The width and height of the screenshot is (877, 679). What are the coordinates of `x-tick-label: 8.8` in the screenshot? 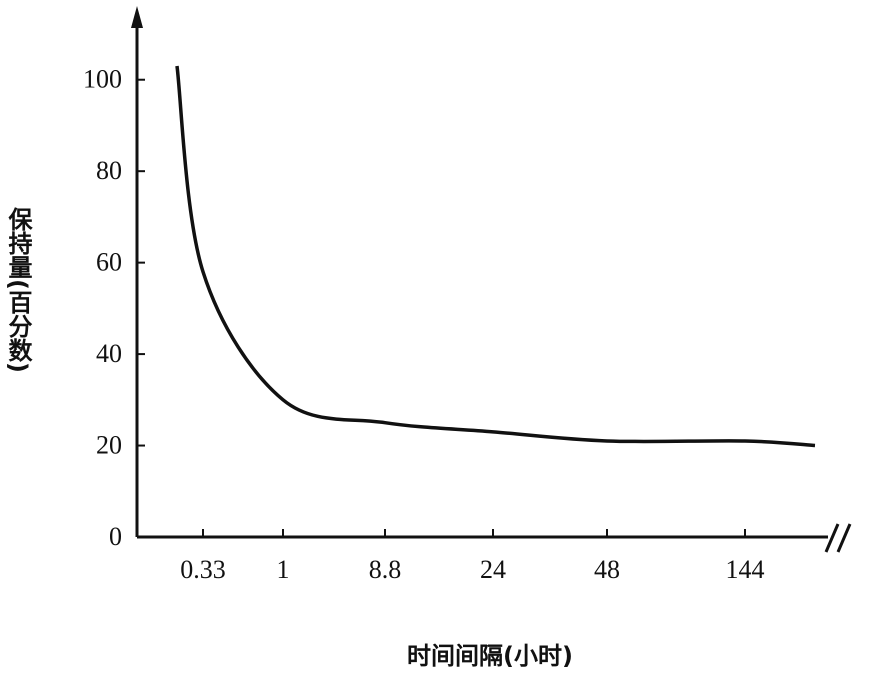 It's located at (385, 569).